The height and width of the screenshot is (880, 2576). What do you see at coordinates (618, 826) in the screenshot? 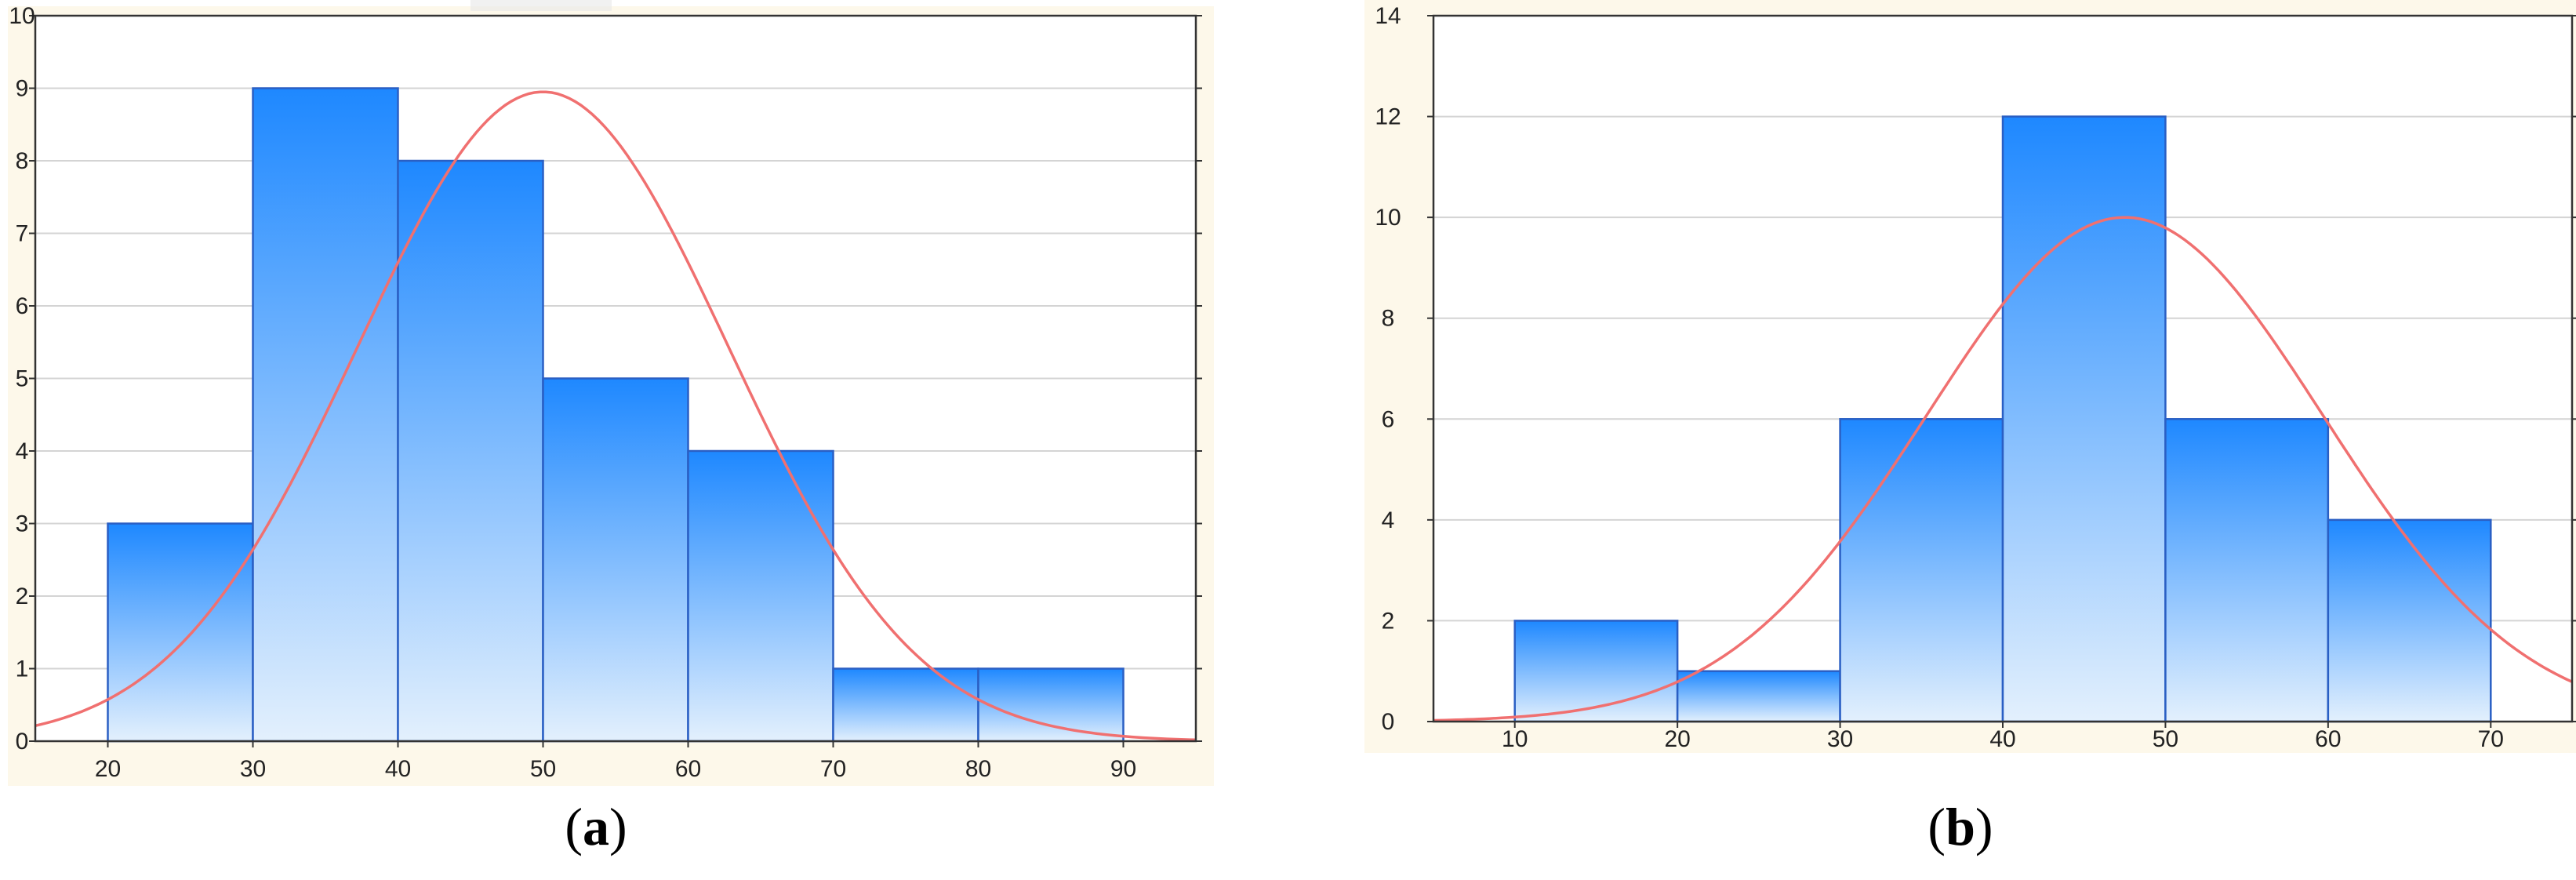
I see `caption-a-close: )` at bounding box center [618, 826].